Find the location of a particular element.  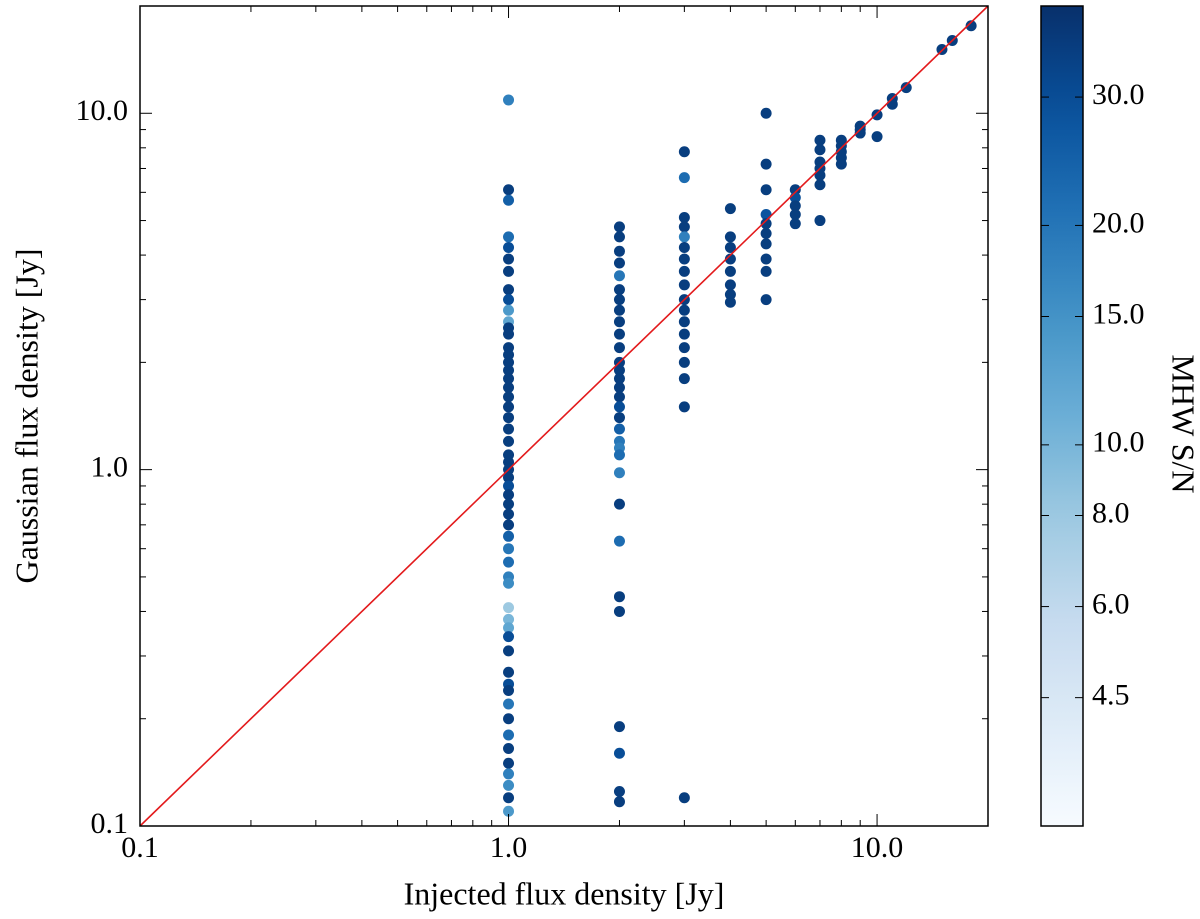

colorbar-tick-label: 30.0 is located at coordinates (1118, 94).